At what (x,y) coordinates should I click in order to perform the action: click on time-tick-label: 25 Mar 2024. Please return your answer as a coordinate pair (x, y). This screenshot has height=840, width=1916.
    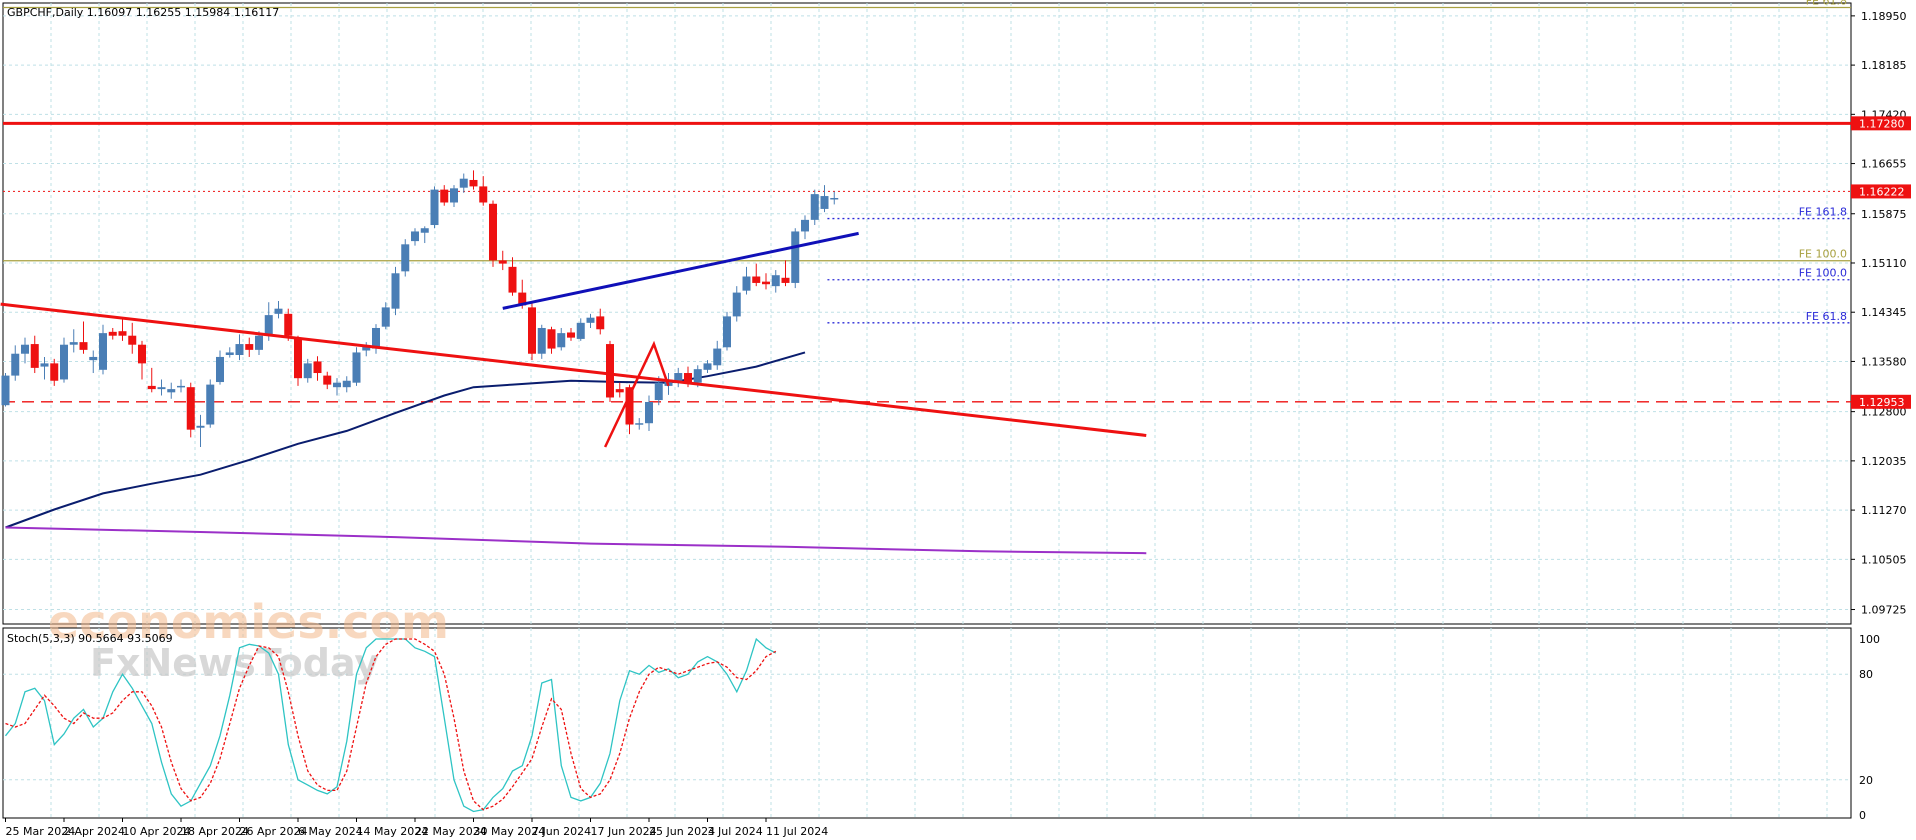
    Looking at the image, I should click on (41, 831).